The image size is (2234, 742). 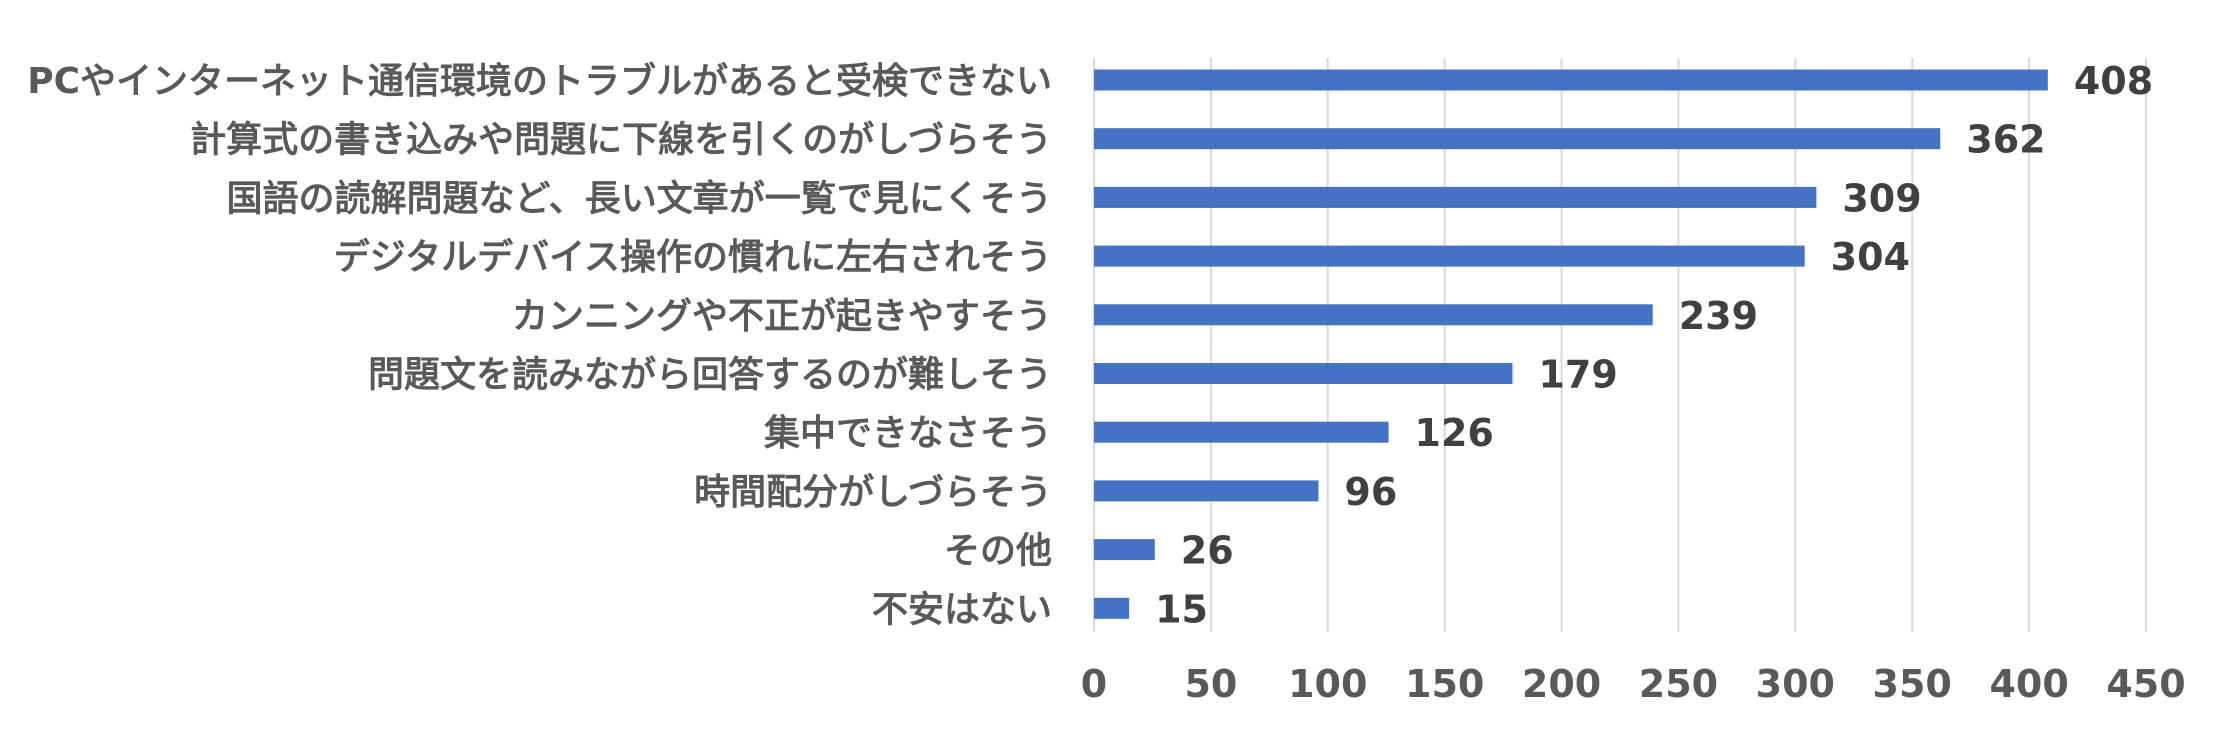 I want to click on x-tick-label: 0, so click(x=1094, y=684).